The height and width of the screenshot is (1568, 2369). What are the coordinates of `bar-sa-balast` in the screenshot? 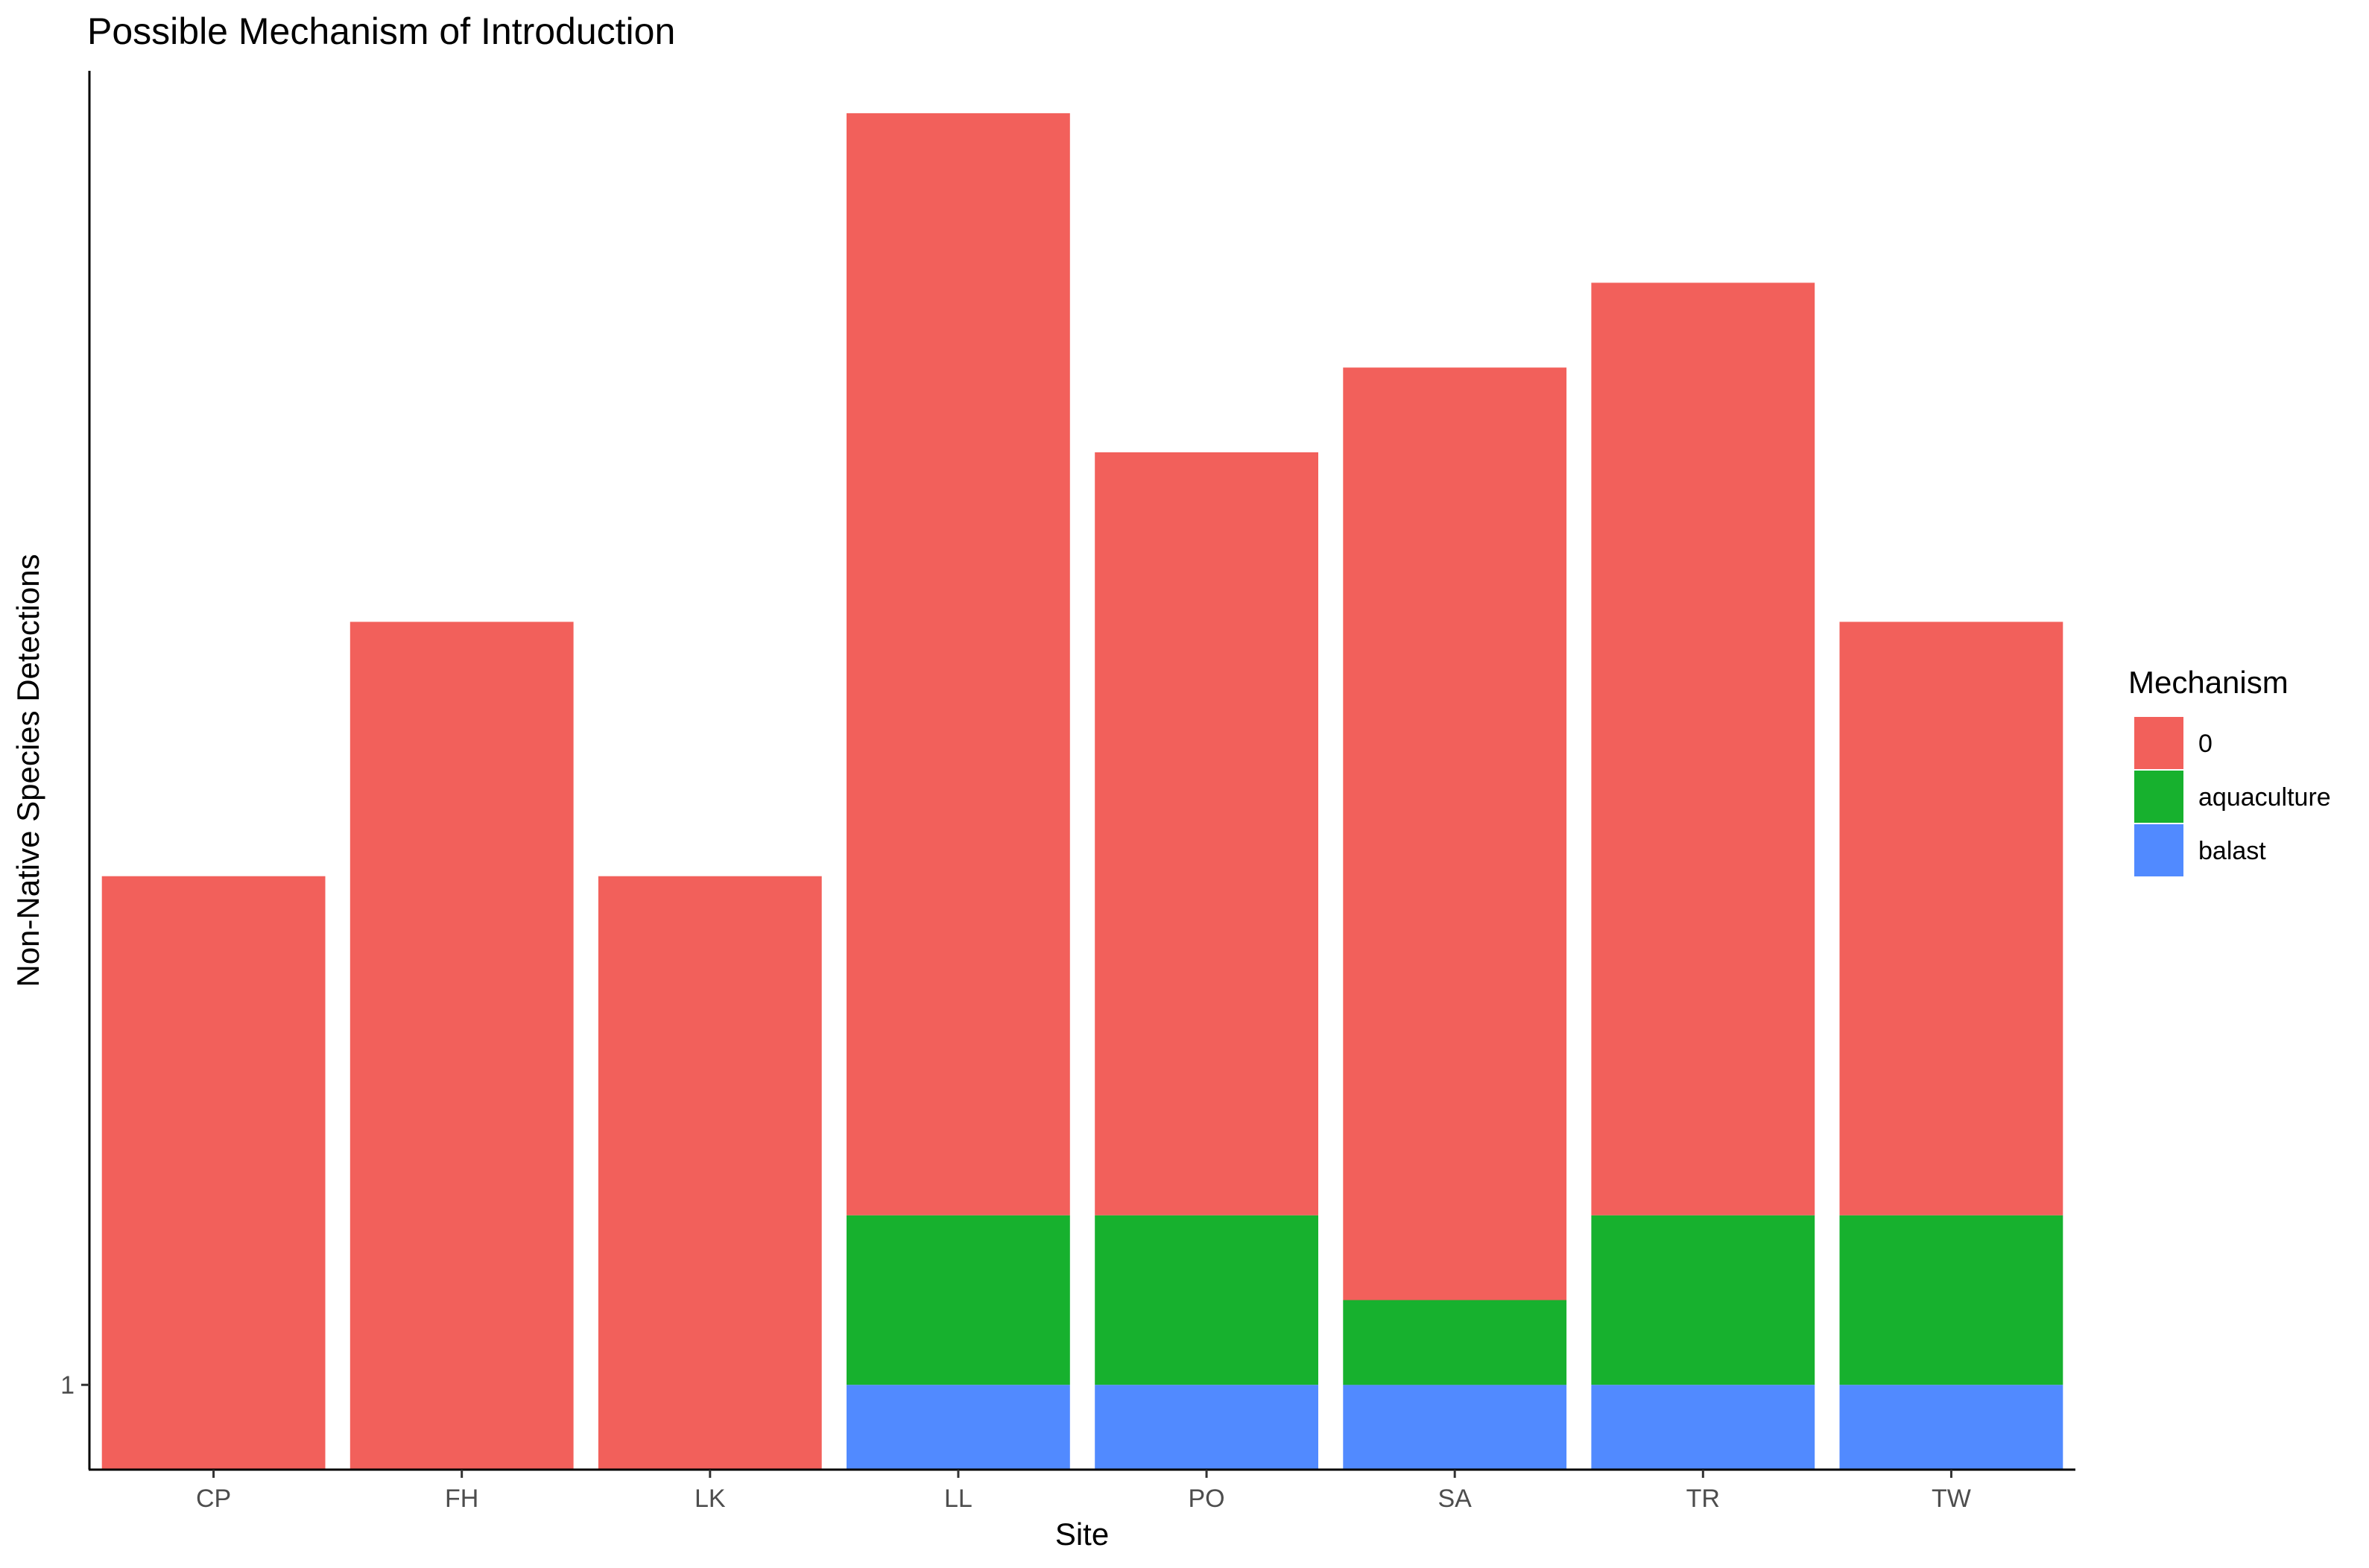 It's located at (1455, 1427).